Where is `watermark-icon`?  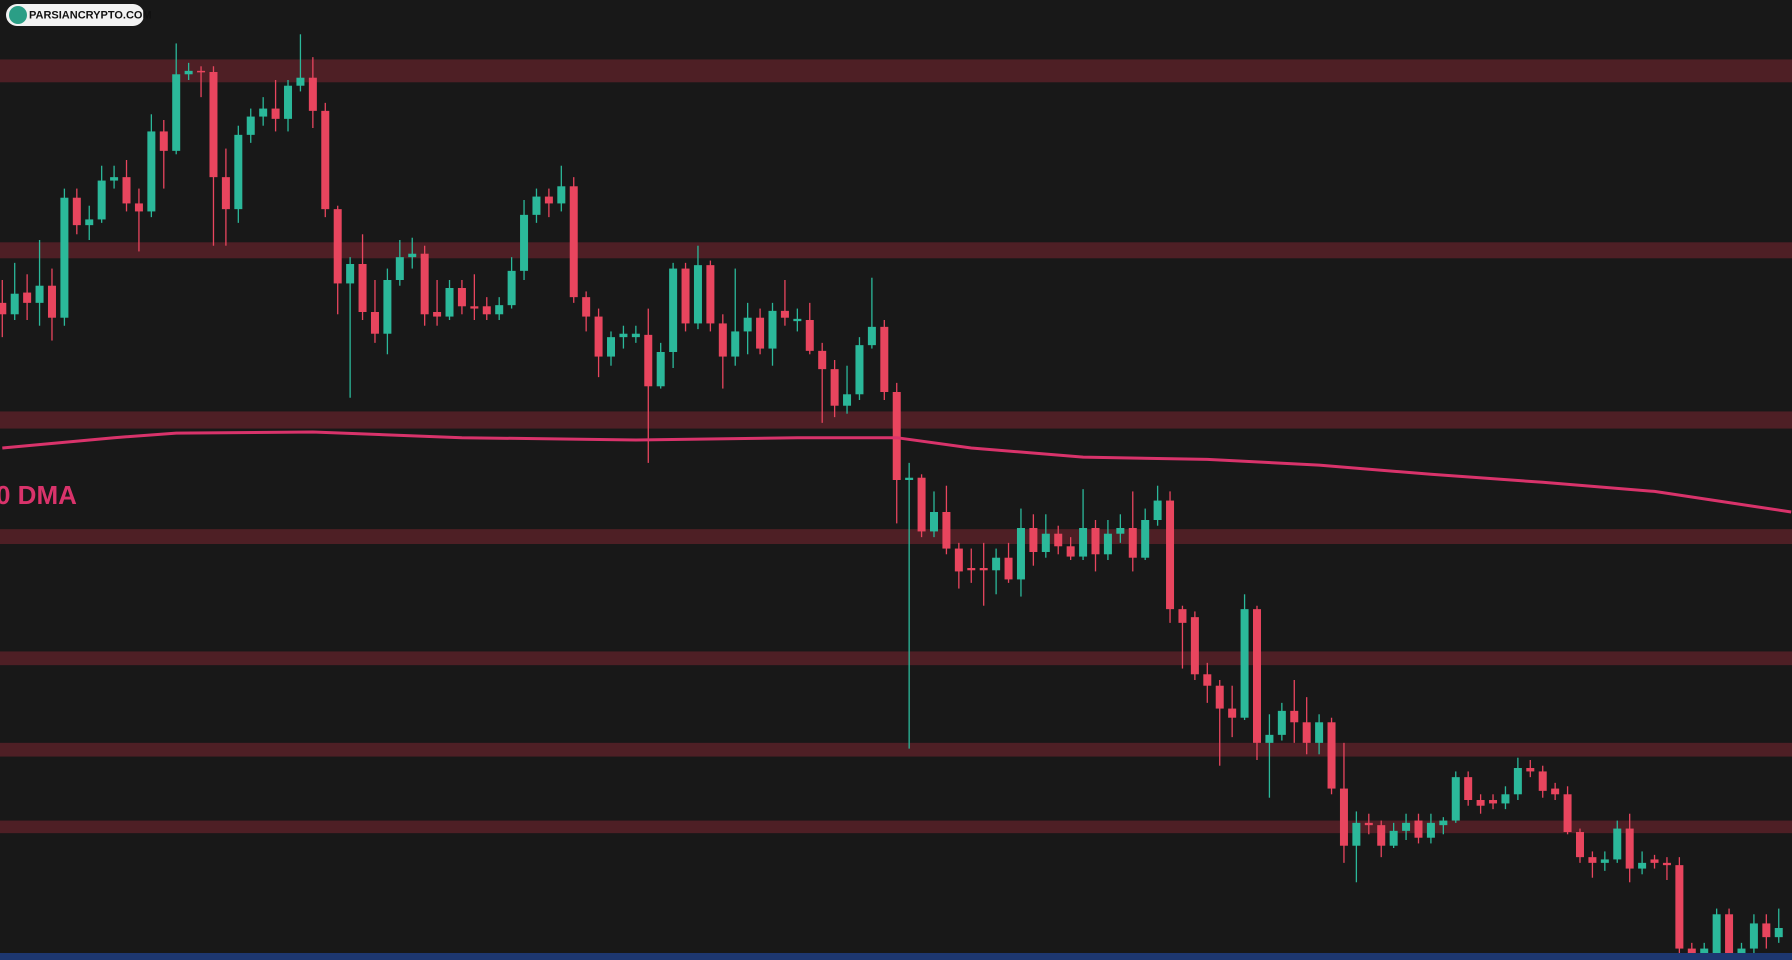
watermark-icon is located at coordinates (18, 15).